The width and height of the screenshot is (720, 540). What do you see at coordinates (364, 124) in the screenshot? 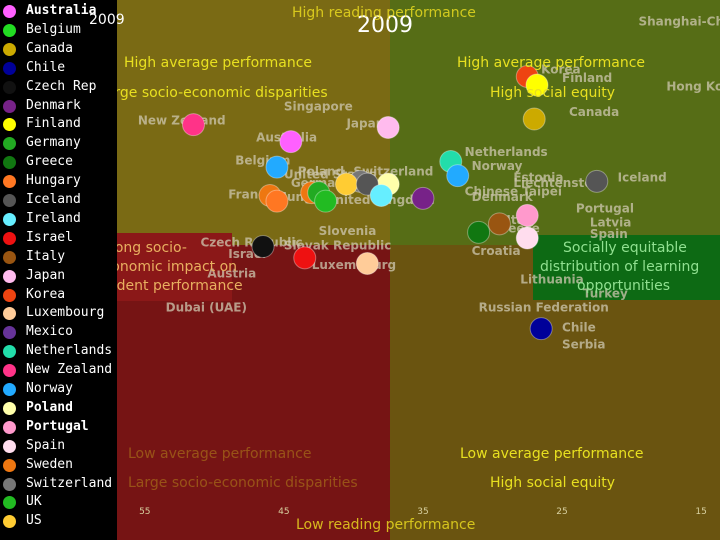
I see `annotation-japan: Japan` at bounding box center [364, 124].